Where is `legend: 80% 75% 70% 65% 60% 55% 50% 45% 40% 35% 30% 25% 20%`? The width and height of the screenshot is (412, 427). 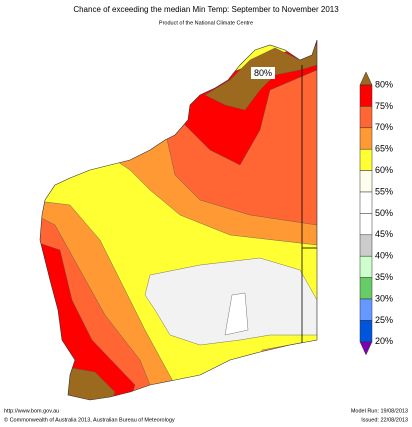
legend: 80% 75% 70% 65% 60% 55% 50% 45% 40% 35% 30% 25% 20% is located at coordinates (376, 213).